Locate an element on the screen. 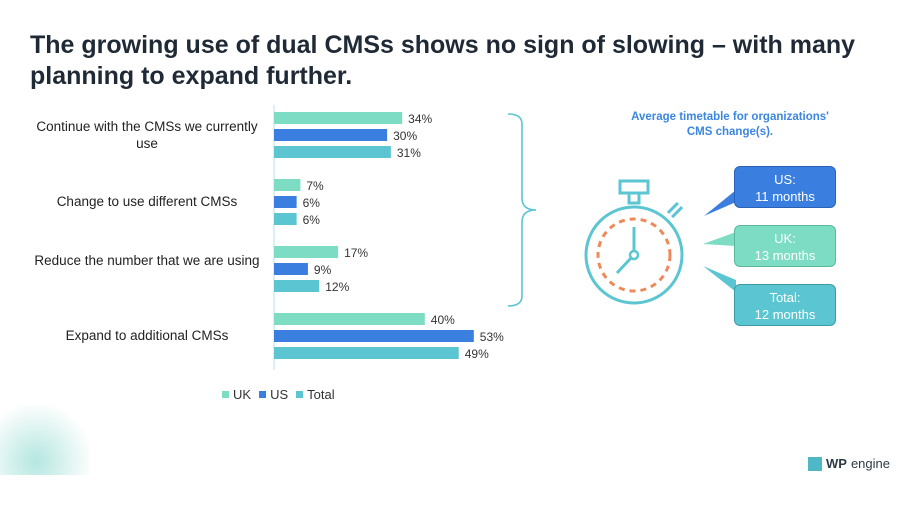  legend-item-total: Total is located at coordinates (315, 394).